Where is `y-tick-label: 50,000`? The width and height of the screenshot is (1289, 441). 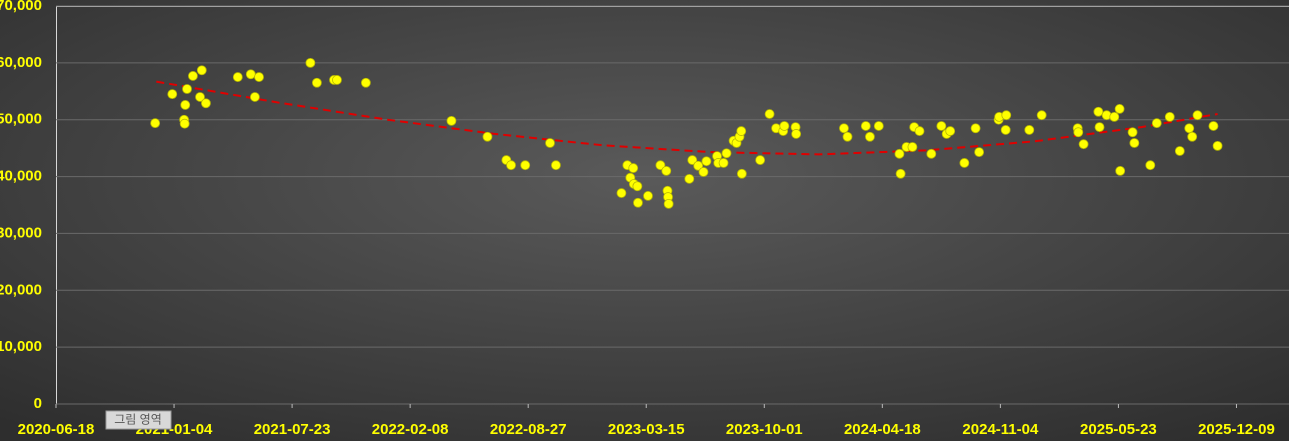
y-tick-label: 50,000 is located at coordinates (21, 119).